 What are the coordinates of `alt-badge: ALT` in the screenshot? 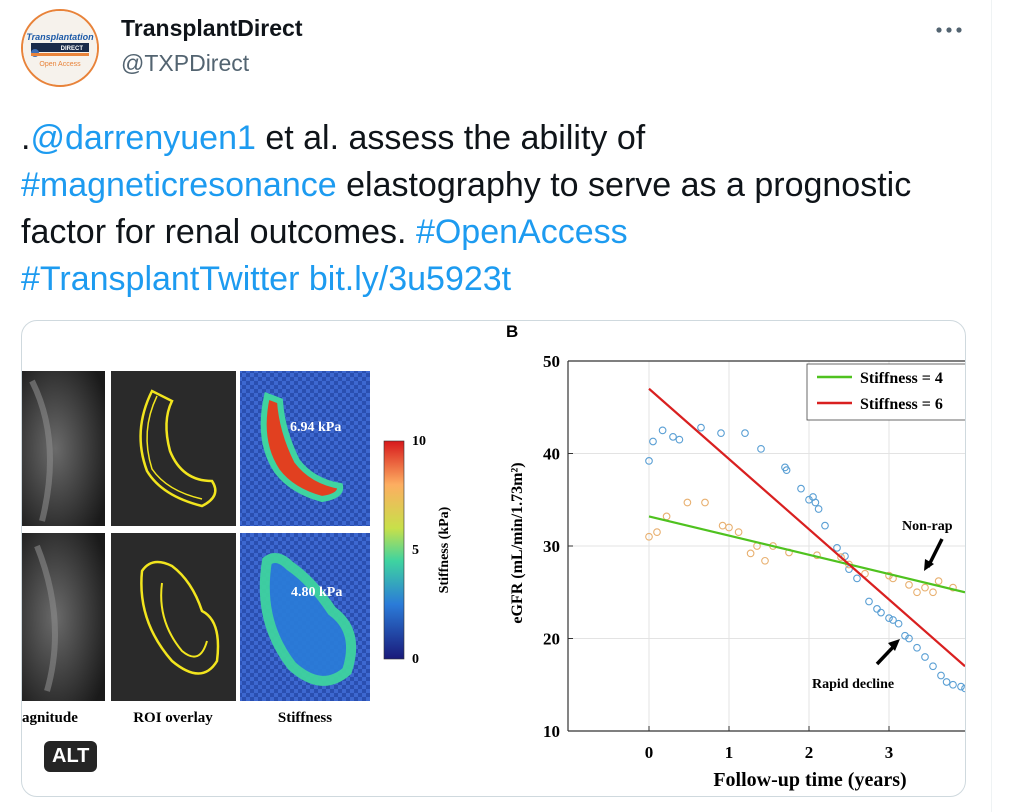 It's located at (71, 756).